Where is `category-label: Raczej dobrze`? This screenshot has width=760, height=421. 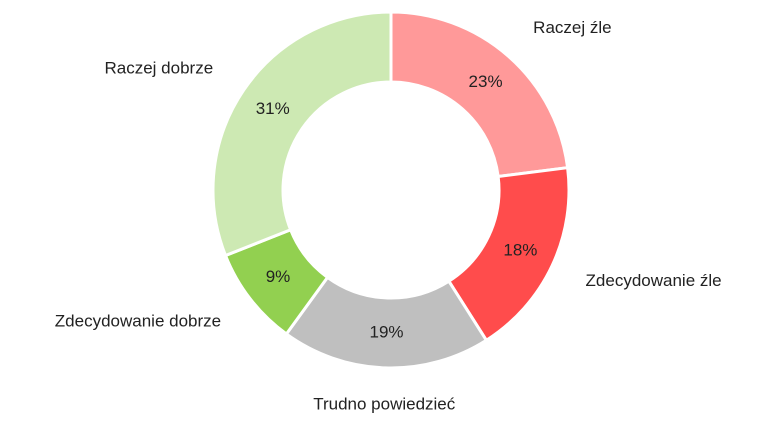 category-label: Raczej dobrze is located at coordinates (159, 68).